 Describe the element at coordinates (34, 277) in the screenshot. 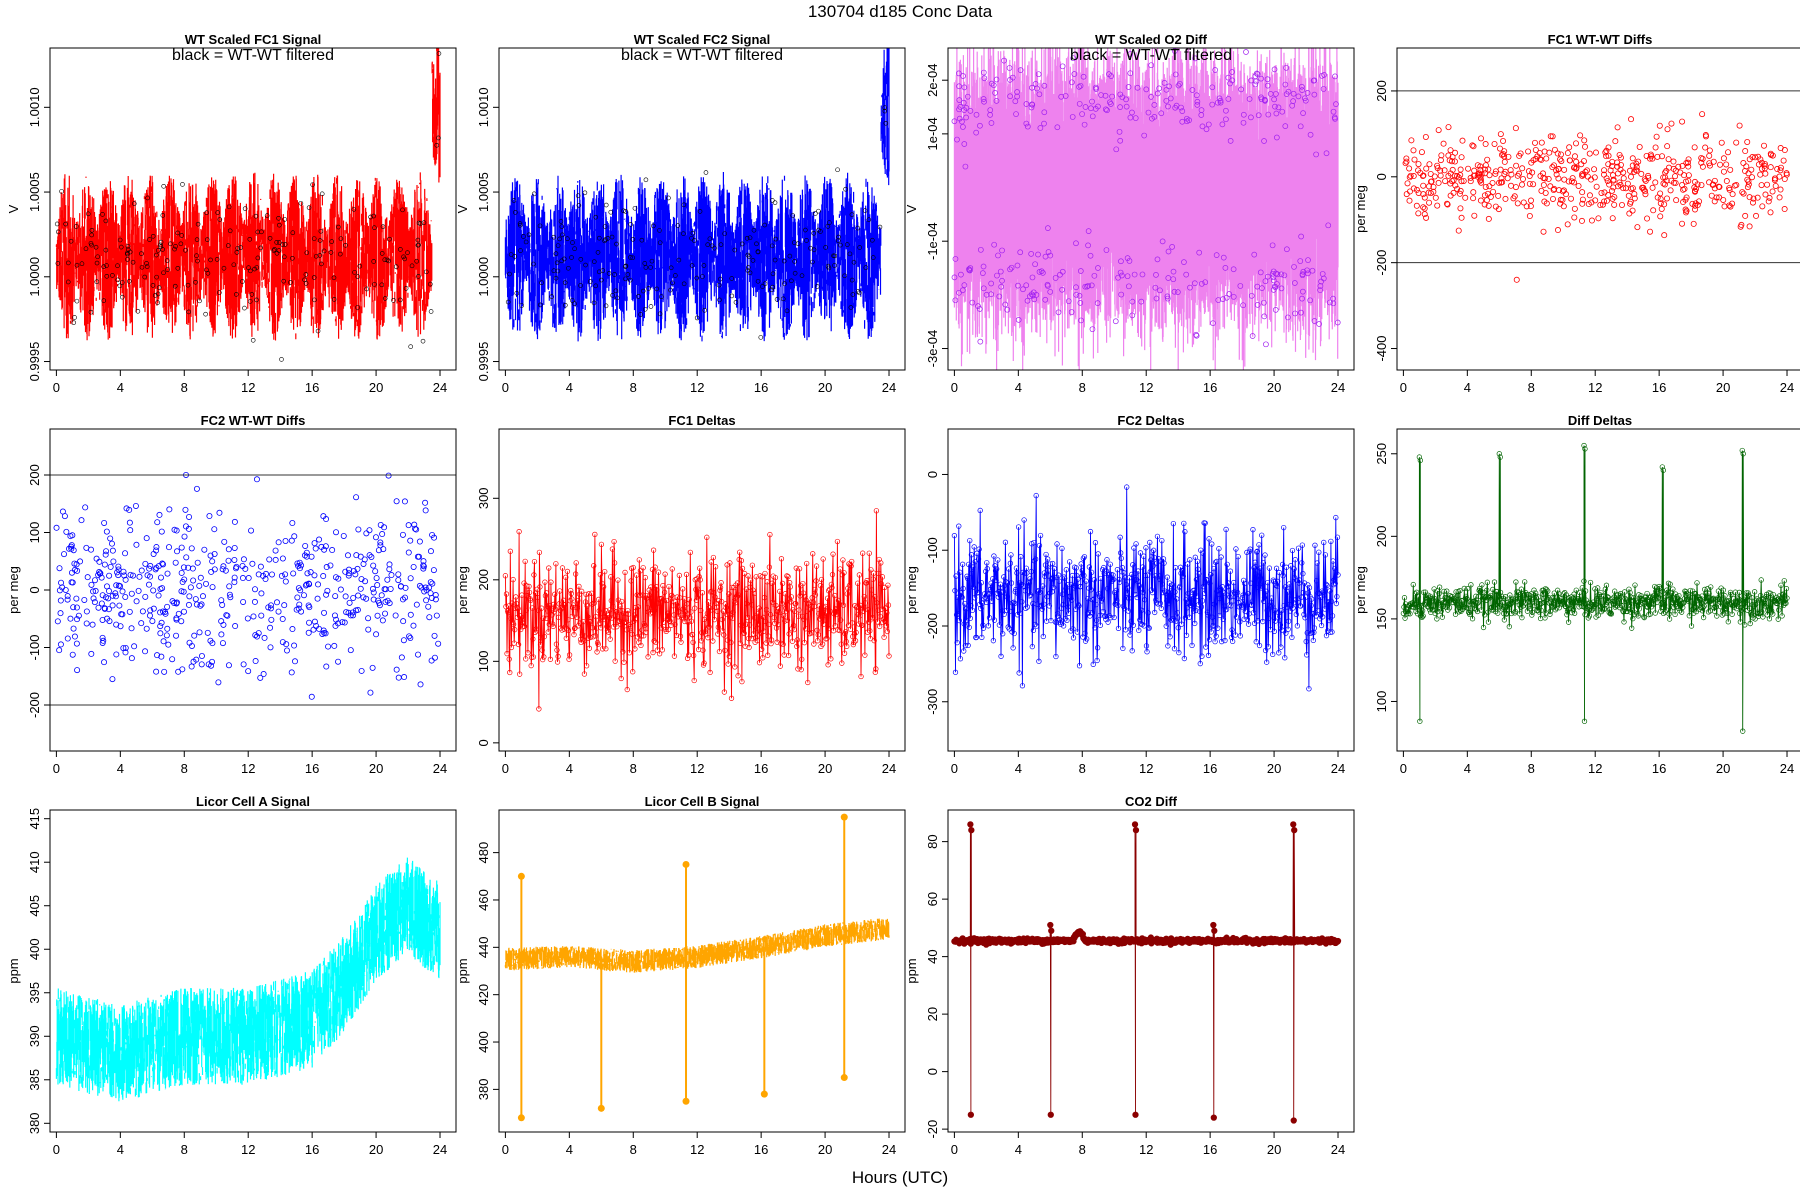

I see `y-tick-label: 1.0000` at that location.